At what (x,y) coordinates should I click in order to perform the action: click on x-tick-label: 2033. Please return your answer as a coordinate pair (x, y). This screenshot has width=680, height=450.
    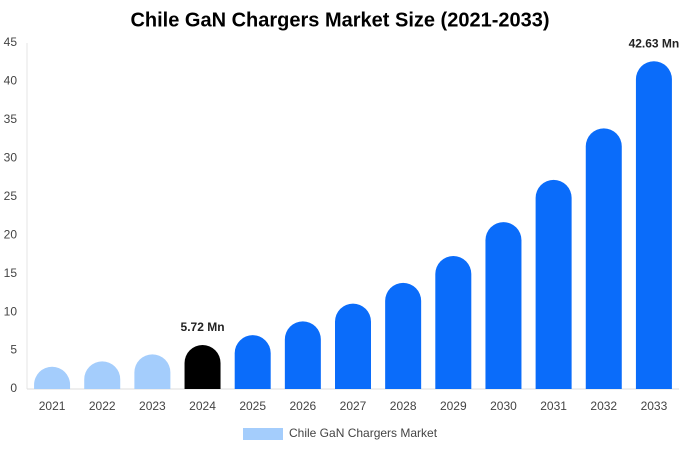
    Looking at the image, I should click on (654, 406).